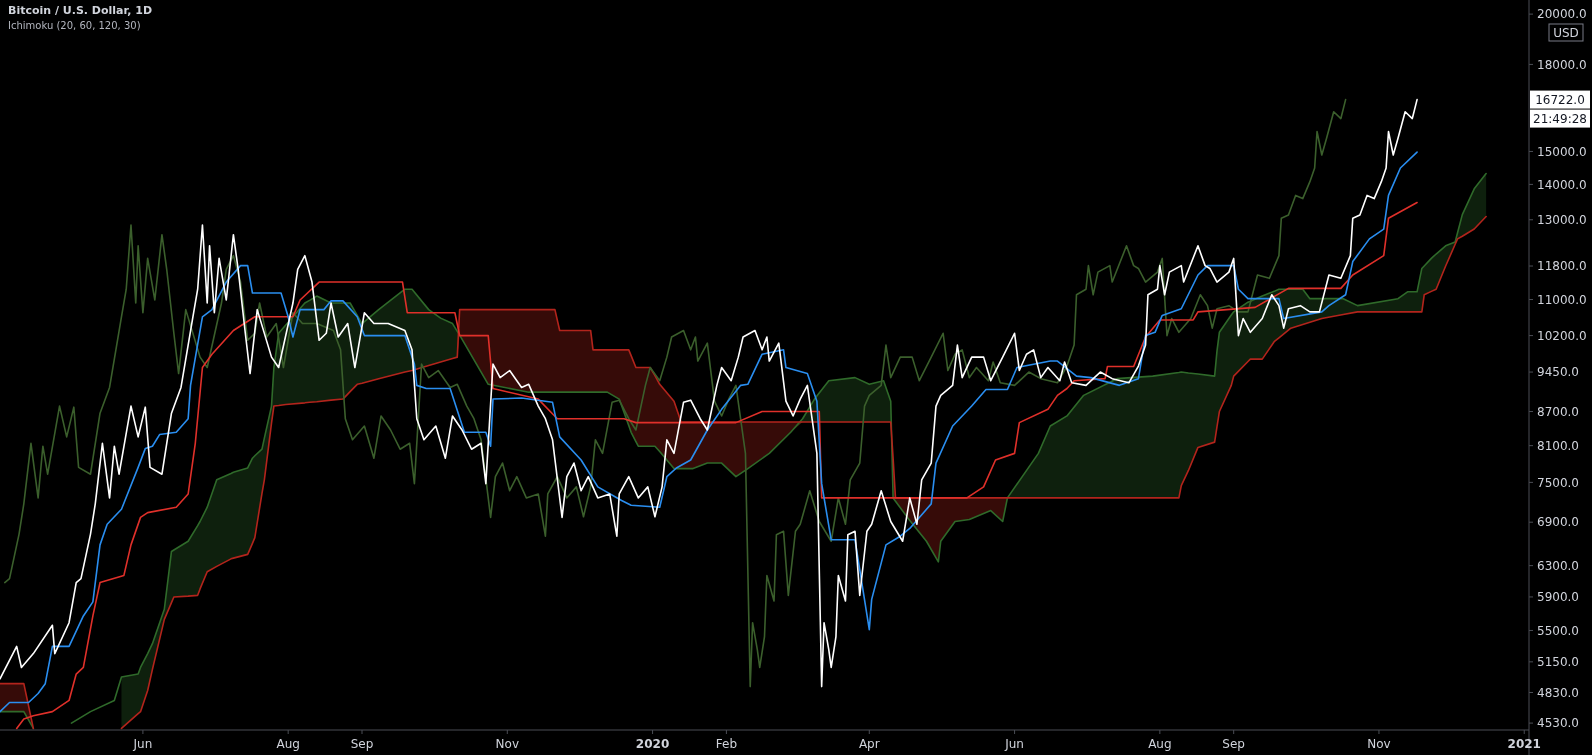 This screenshot has width=1592, height=755. Describe the element at coordinates (1562, 335) in the screenshot. I see `y-tick-label: 10200.0` at that location.